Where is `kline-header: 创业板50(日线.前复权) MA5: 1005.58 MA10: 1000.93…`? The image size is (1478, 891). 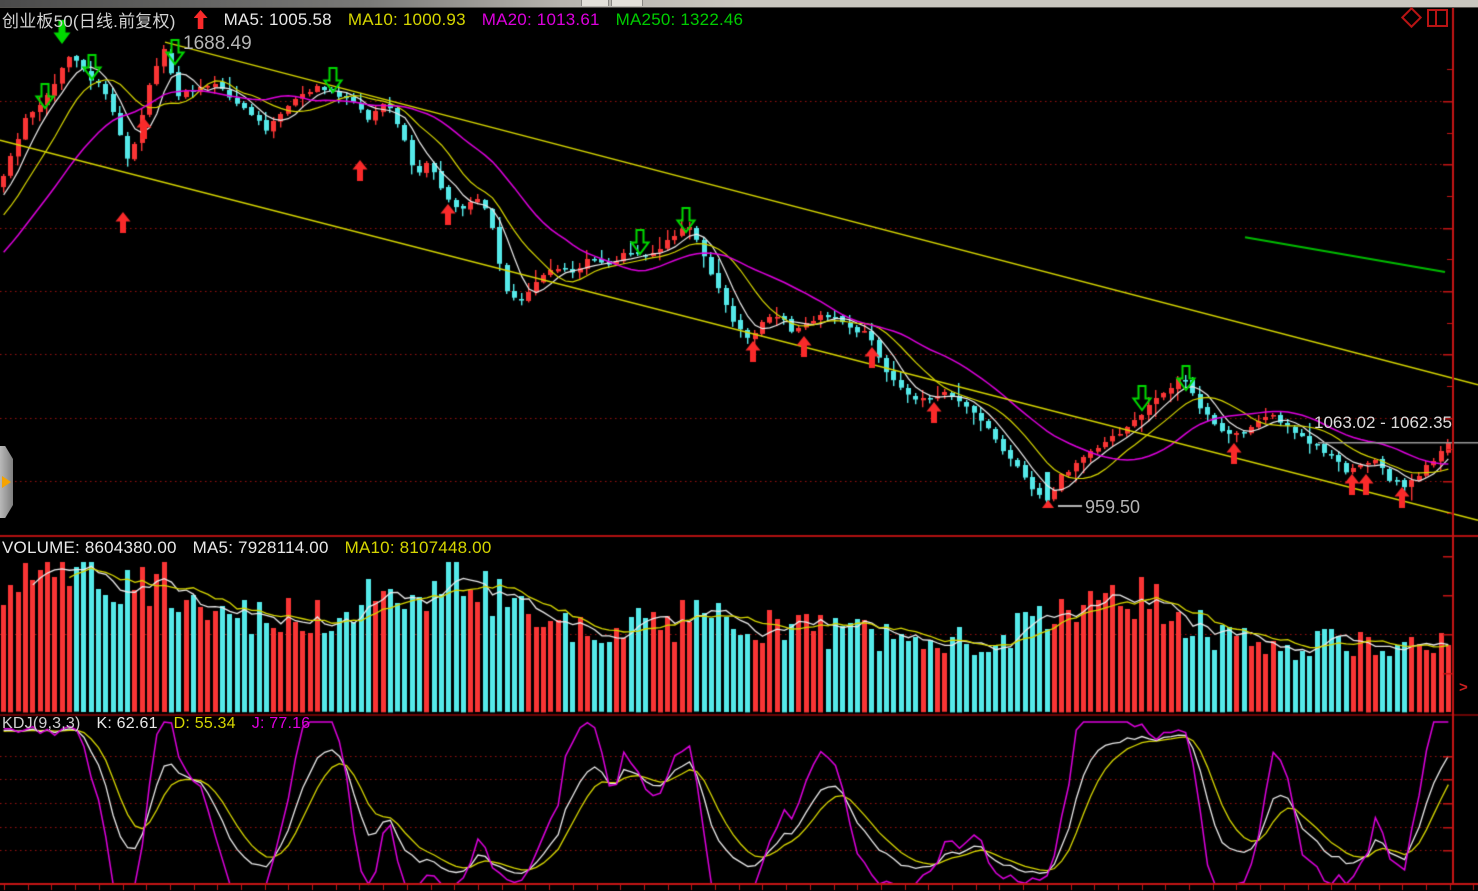
kline-header: 创业板50(日线.前复权) MA5: 1005.58 MA10: 1000.93… is located at coordinates (380, 19).